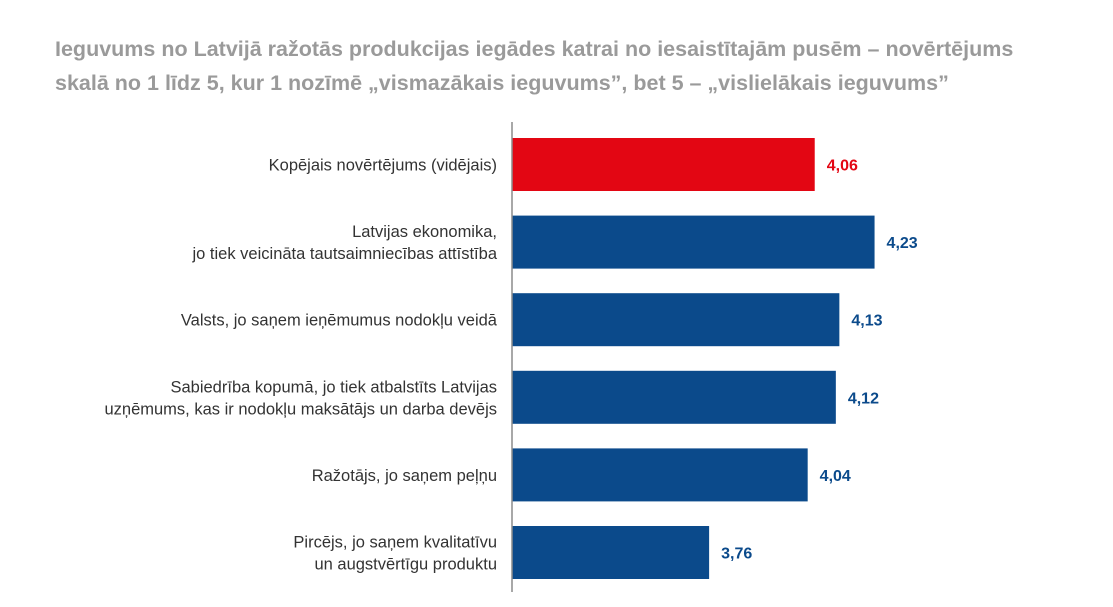  Describe the element at coordinates (736, 554) in the screenshot. I see `value-label-5: 3,76` at that location.